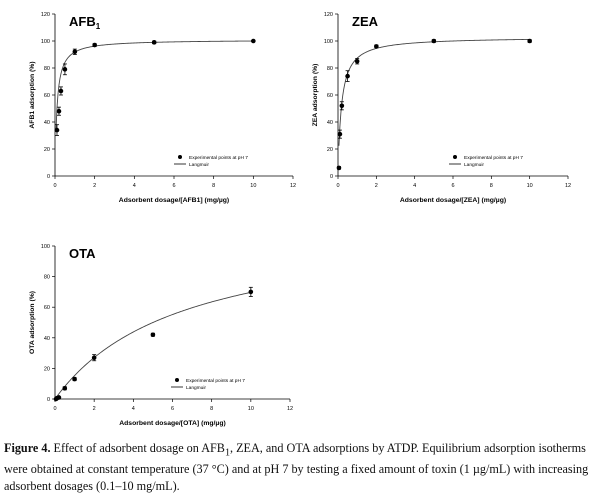 The height and width of the screenshot is (498, 600). What do you see at coordinates (315, 95) in the screenshot?
I see `y-axis-label: ZEA adsorption (%)` at bounding box center [315, 95].